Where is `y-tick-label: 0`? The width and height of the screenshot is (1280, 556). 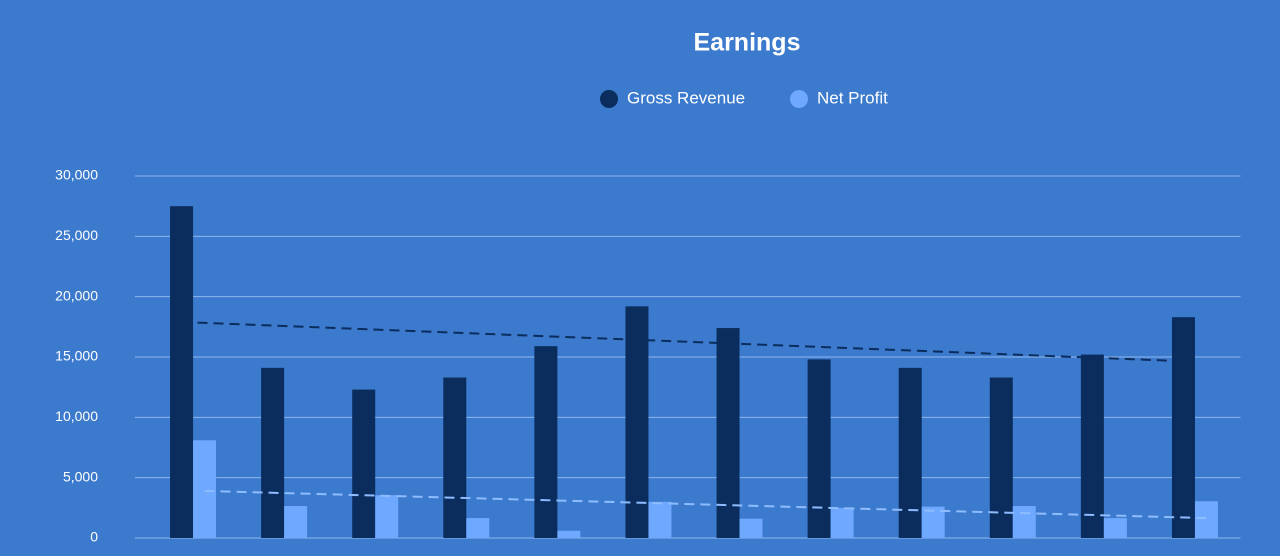 y-tick-label: 0 is located at coordinates (94, 537).